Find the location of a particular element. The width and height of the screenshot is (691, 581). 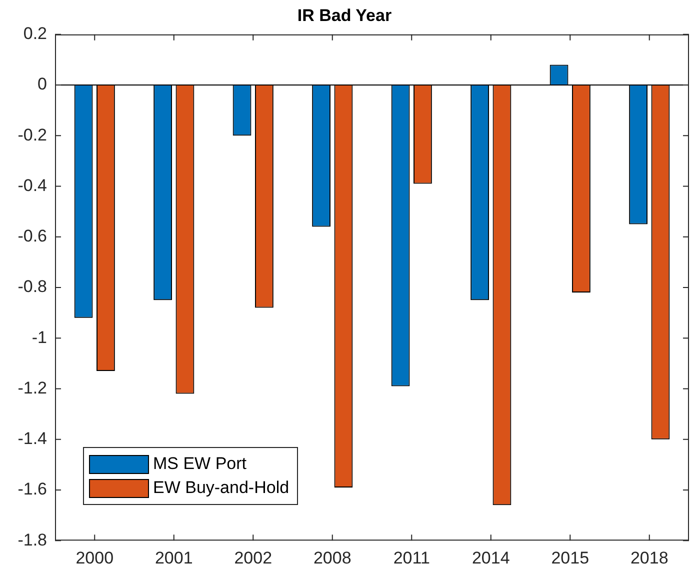

x-tick-label: 2000 is located at coordinates (95, 558).